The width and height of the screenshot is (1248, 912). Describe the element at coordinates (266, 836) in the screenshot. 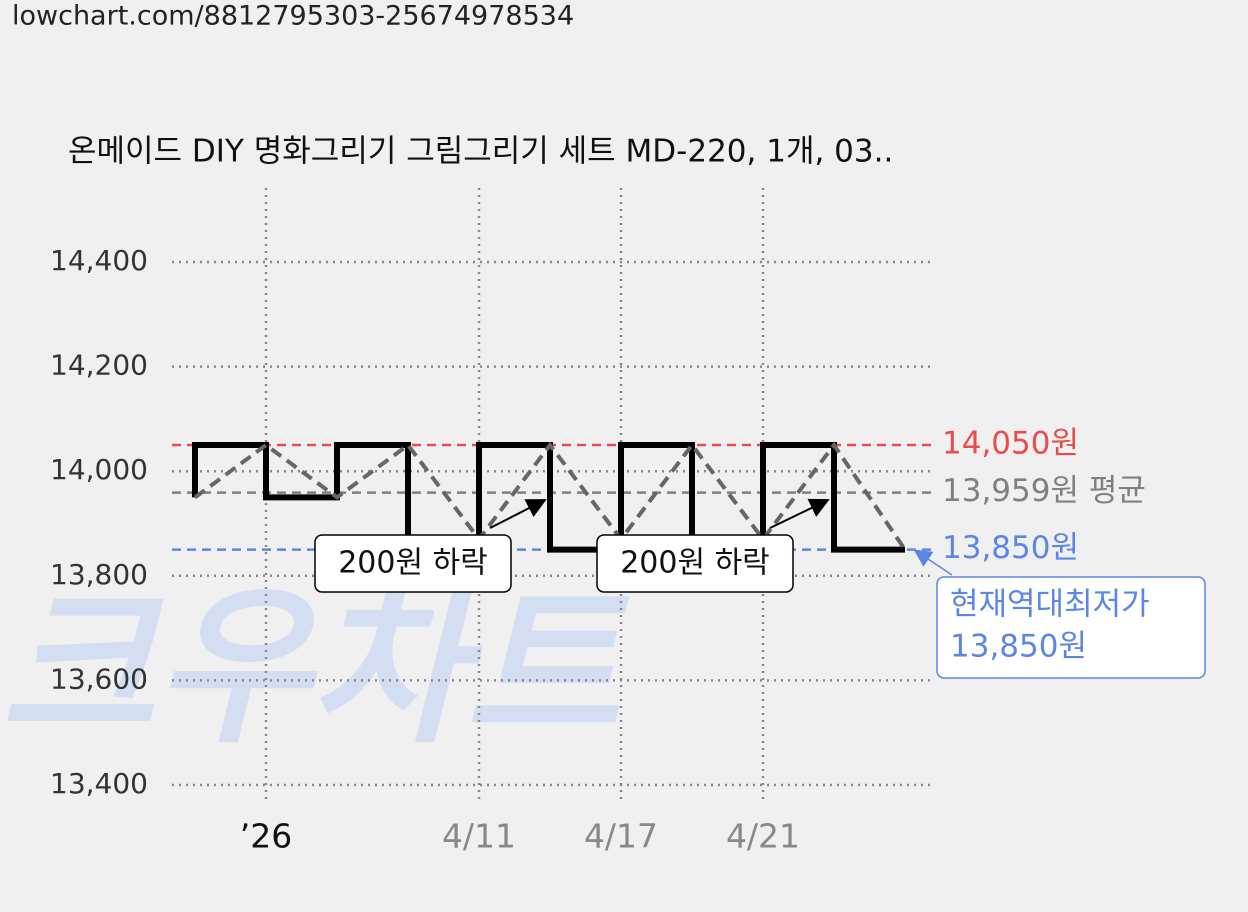

I see `x-tick-label: ’26` at that location.